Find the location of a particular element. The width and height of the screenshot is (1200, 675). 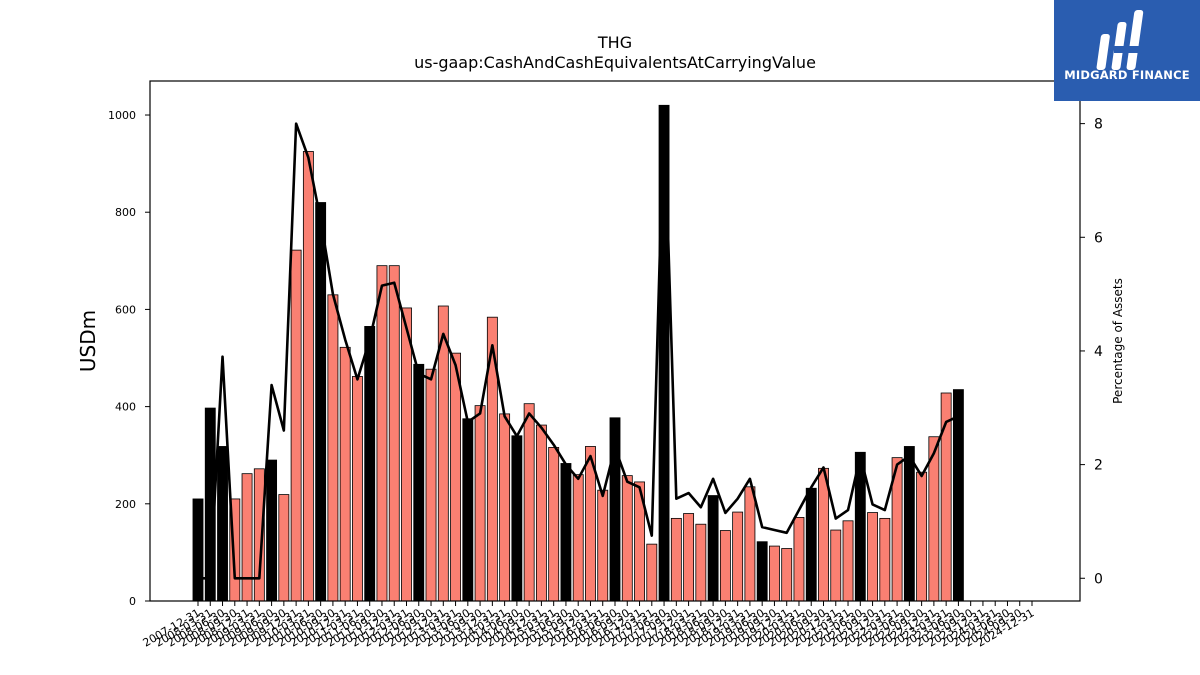

y-tick-label: 1000 is located at coordinates (122, 115).